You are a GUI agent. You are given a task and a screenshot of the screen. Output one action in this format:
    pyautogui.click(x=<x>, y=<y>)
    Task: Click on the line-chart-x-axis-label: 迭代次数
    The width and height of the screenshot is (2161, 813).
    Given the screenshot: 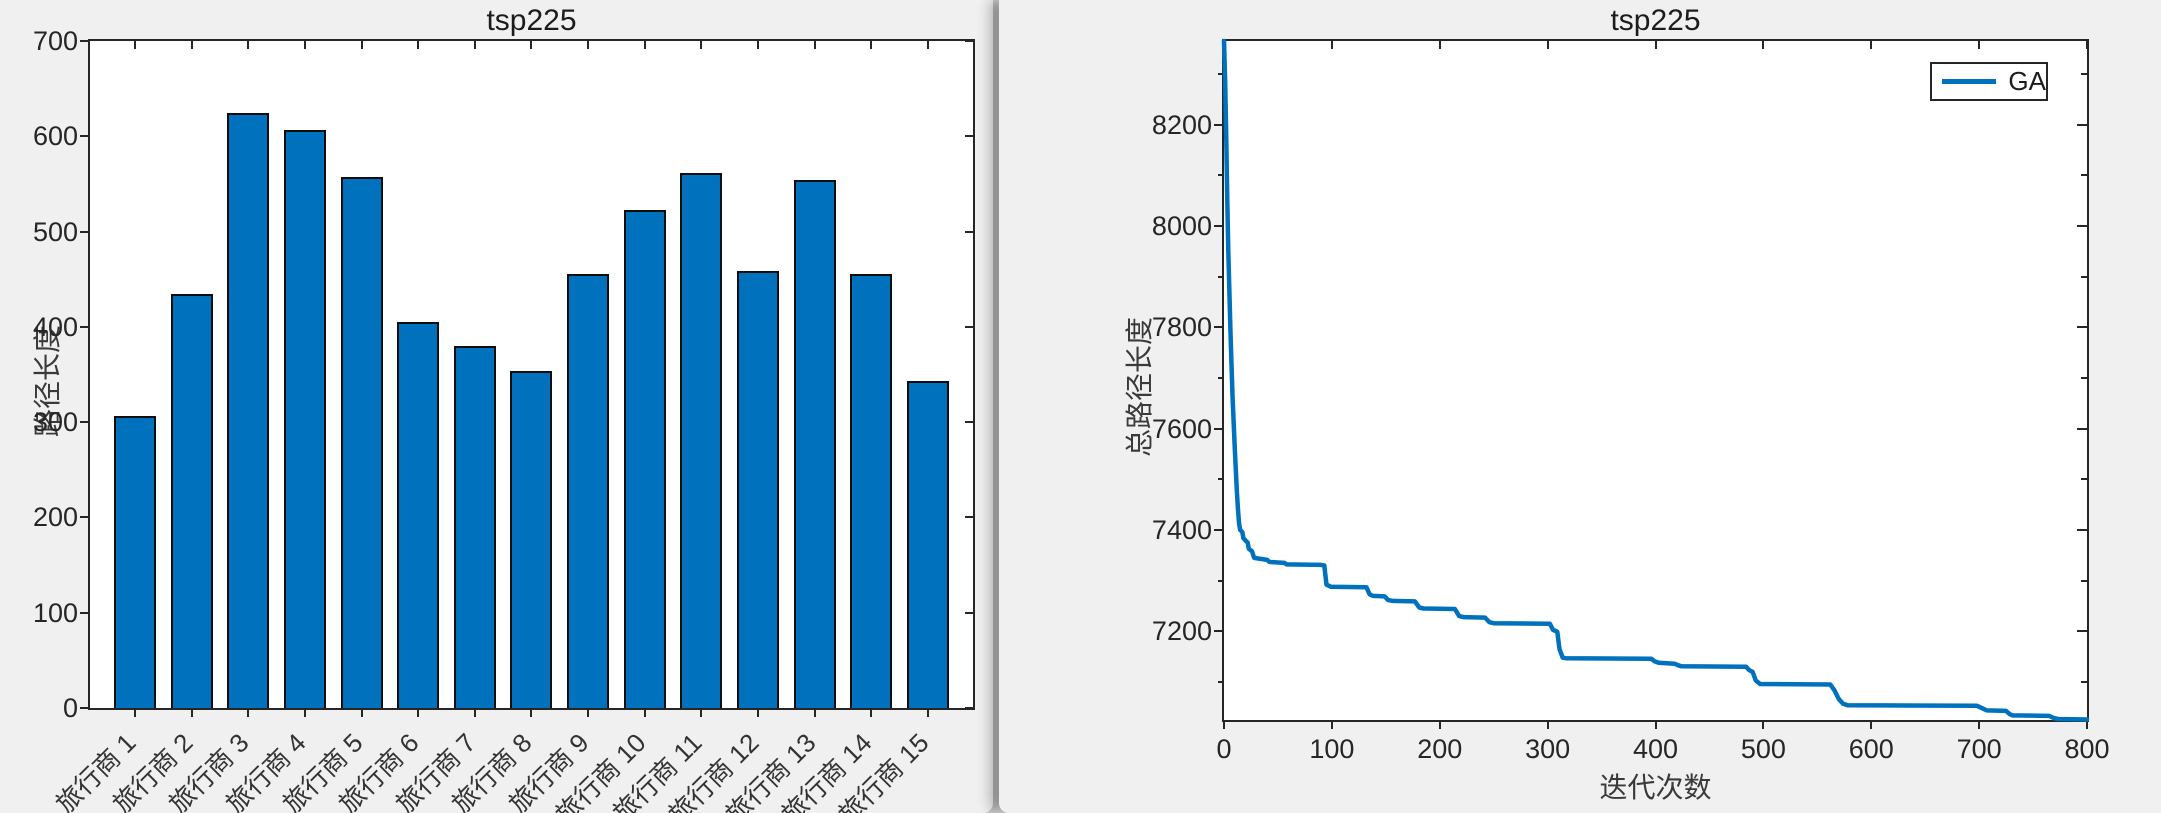 What is the action you would take?
    pyautogui.click(x=1655, y=787)
    